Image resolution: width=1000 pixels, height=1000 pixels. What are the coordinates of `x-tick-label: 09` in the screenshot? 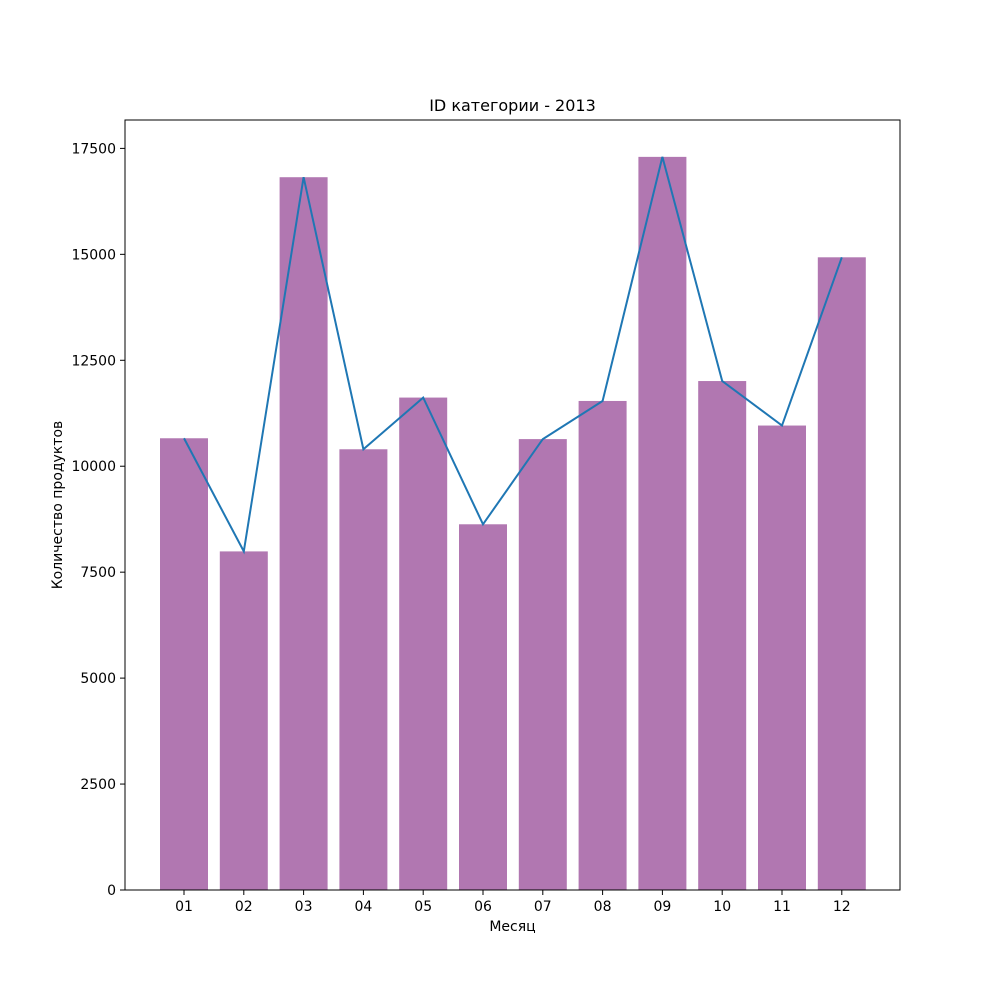 It's located at (662, 907).